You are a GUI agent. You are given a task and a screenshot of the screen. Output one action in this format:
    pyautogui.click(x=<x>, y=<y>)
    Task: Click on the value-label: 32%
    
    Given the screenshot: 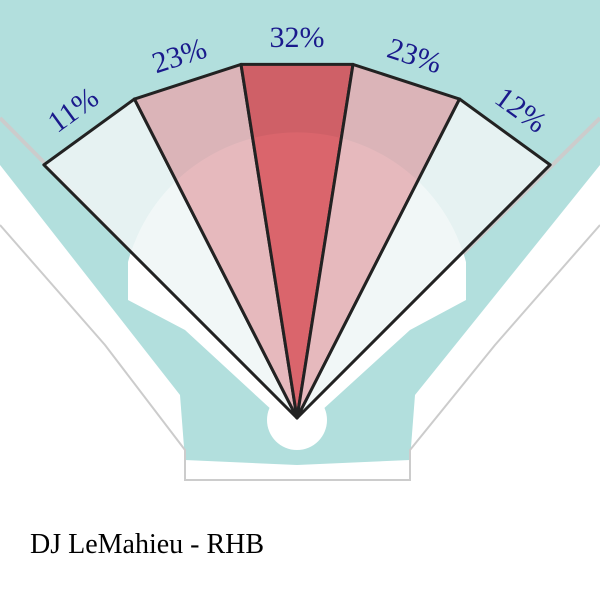 What is the action you would take?
    pyautogui.click(x=297, y=37)
    